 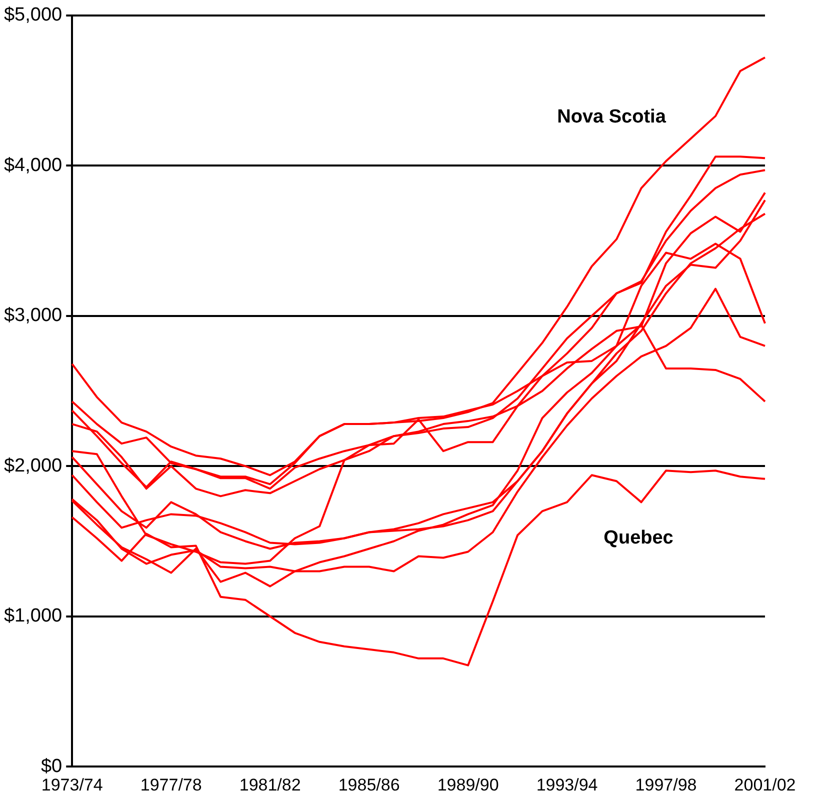 I want to click on x-tick-label: 1977/78, so click(x=171, y=784).